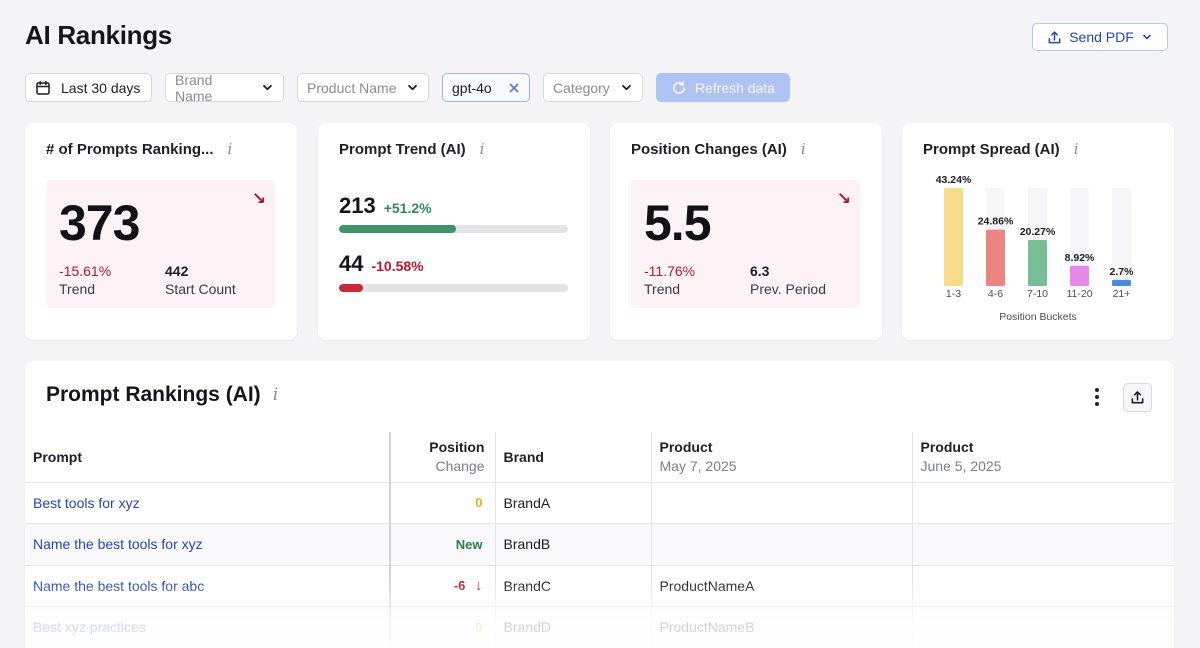 The image size is (1200, 648). What do you see at coordinates (98, 35) in the screenshot?
I see `page-title: AI Rankings` at bounding box center [98, 35].